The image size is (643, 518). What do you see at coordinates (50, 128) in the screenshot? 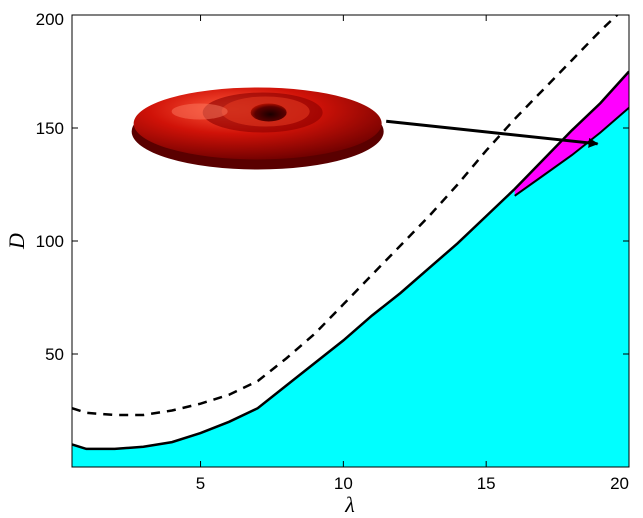
I see `y-tick-label: 150` at bounding box center [50, 128].